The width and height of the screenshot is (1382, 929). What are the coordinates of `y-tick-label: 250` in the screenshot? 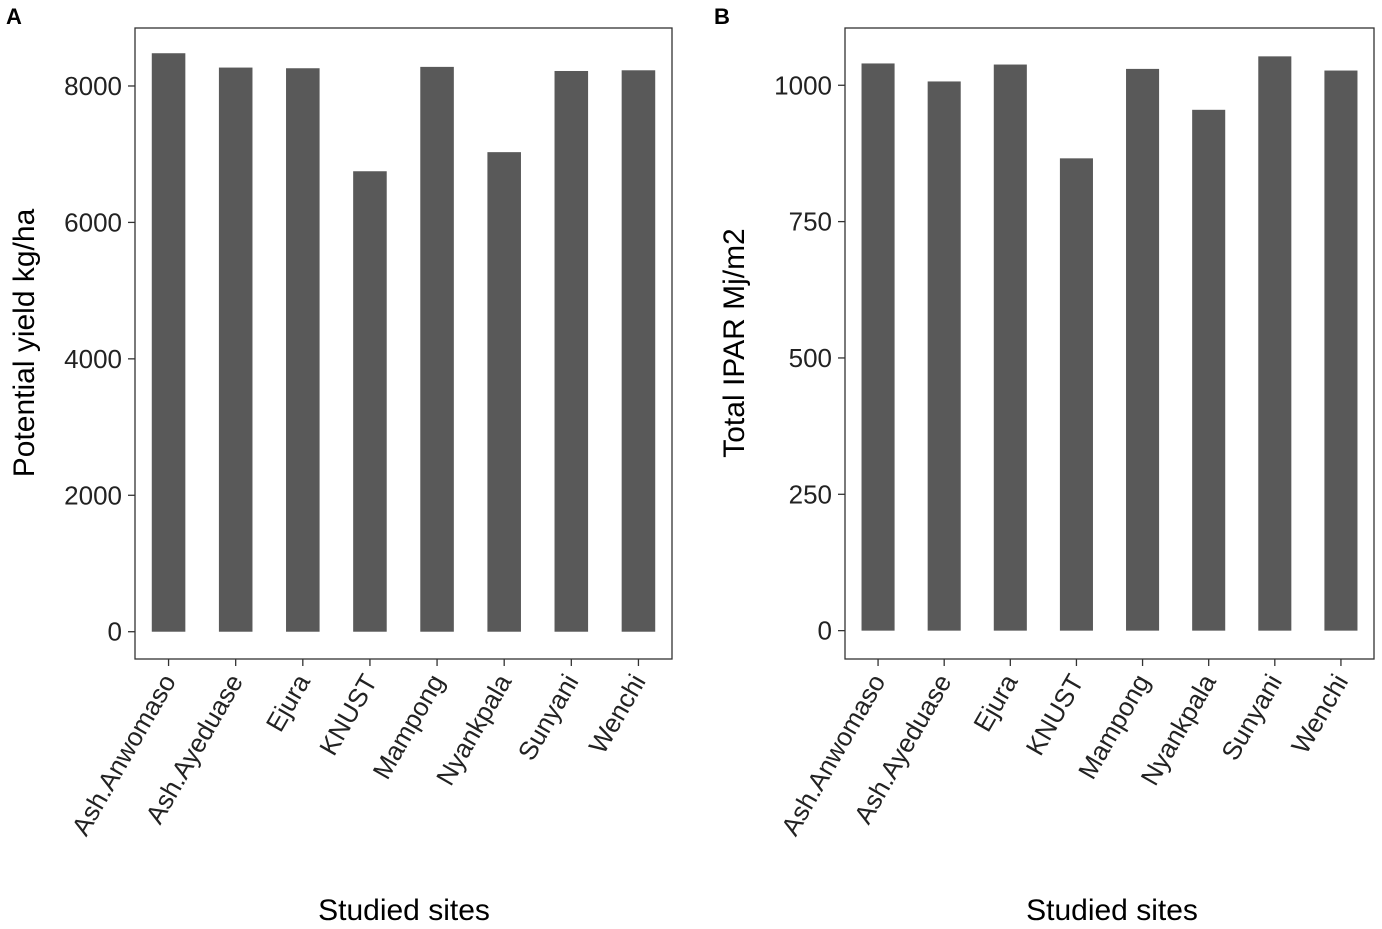 It's located at (810, 494).